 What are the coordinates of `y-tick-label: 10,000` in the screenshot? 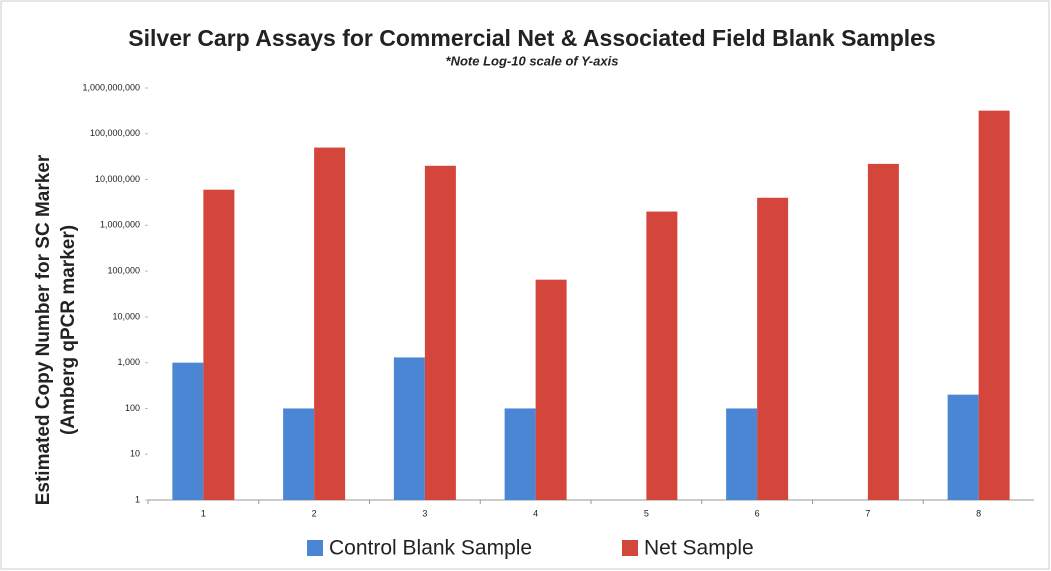 It's located at (126, 316).